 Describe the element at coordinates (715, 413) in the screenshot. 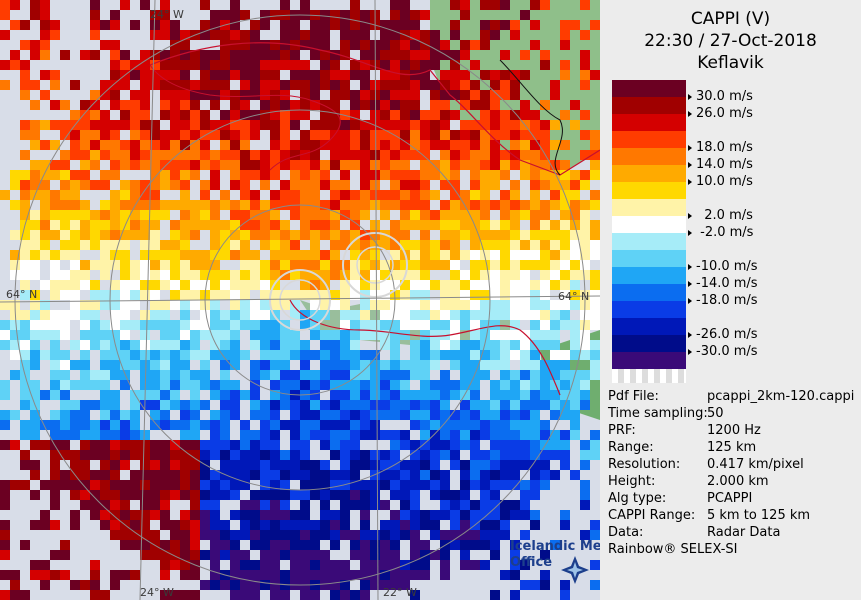

I see `meta-value: 50` at that location.